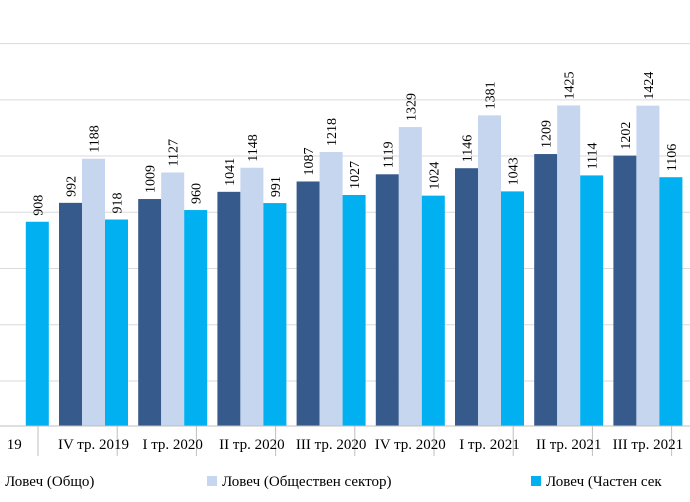 The image size is (690, 502). What do you see at coordinates (434, 176) in the screenshot?
I see `data-label: 1024` at bounding box center [434, 176].